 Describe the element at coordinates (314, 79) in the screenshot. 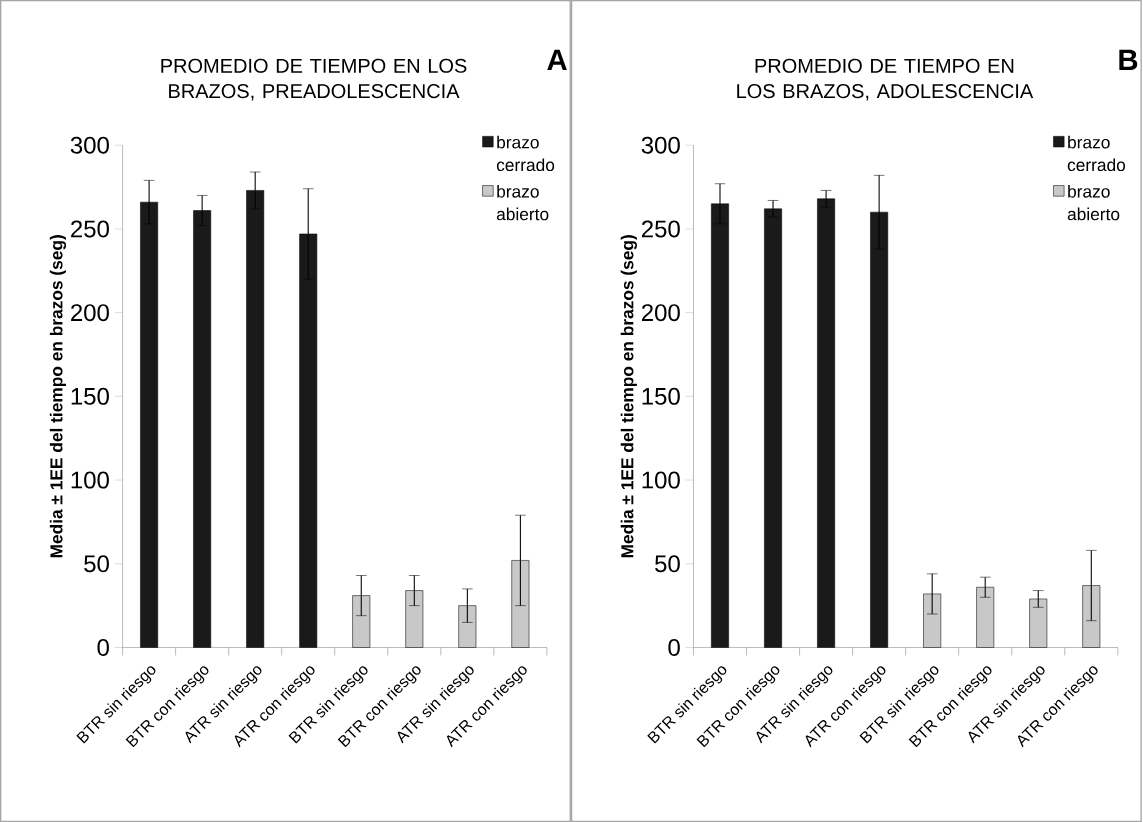

I see `chart-title: PROMEDIO DE TIEMPO EN LOS BRAZOS, PREADOLESCENCIA` at that location.